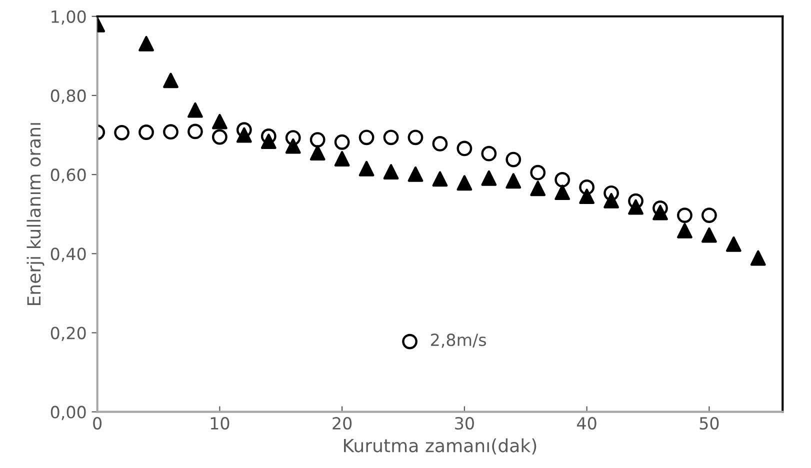 This screenshot has height=468, width=811. I want to click on y-tick-label: 0,80, so click(68, 96).